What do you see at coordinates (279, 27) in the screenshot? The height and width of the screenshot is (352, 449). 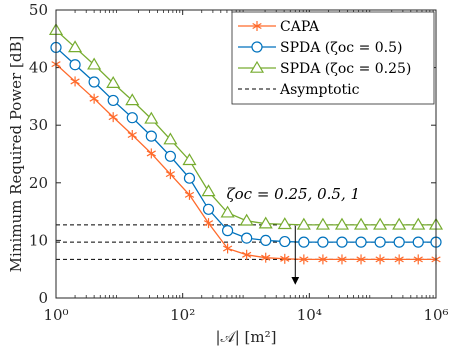 I see `legend-entry: CAPA` at bounding box center [279, 27].